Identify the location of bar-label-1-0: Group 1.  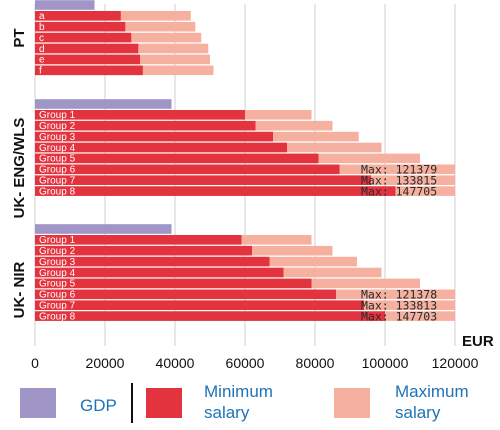
(57, 115).